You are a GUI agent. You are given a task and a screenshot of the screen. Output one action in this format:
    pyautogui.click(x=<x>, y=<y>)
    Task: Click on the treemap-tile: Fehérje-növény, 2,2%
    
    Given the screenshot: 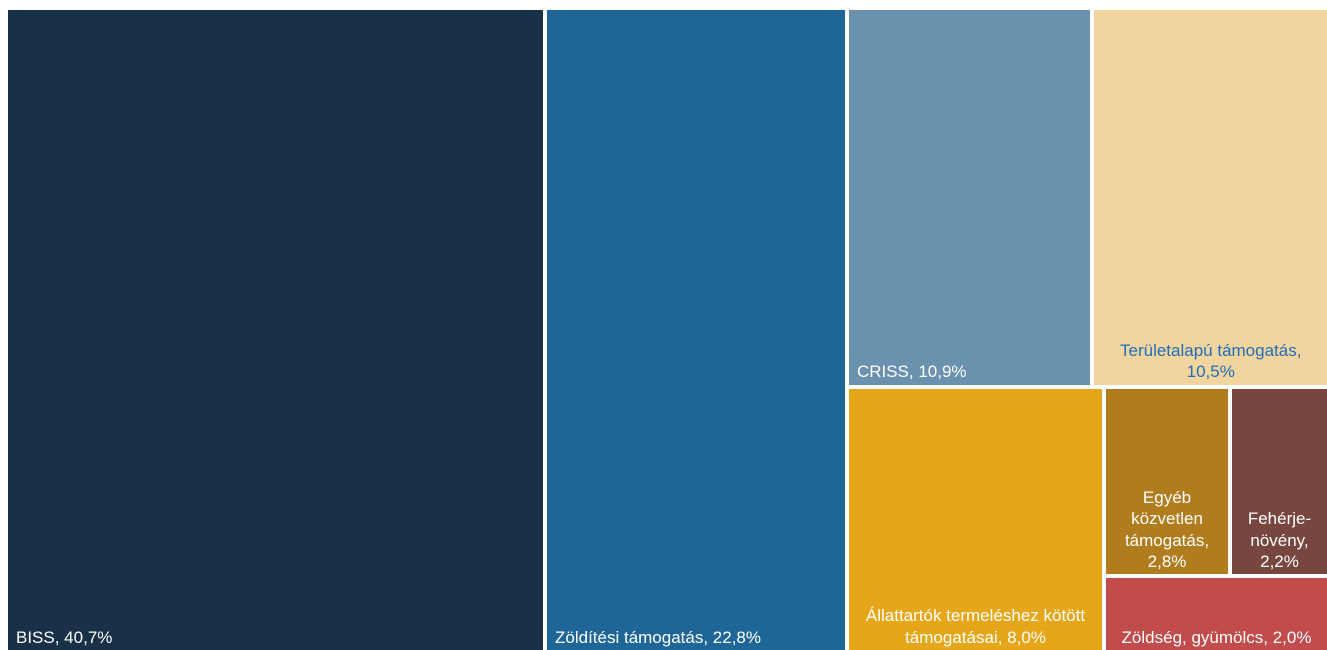 What is the action you would take?
    pyautogui.click(x=1279, y=481)
    